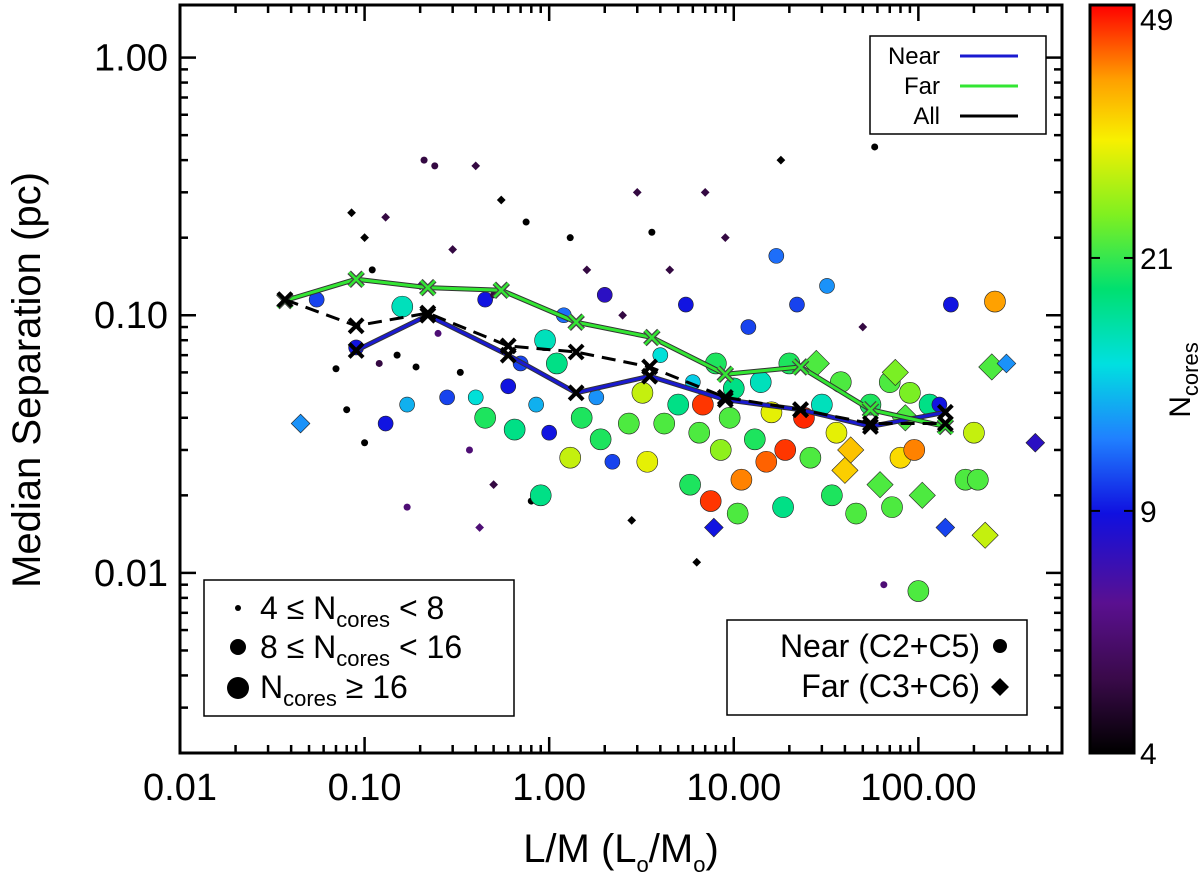 This screenshot has width=1200, height=884. What do you see at coordinates (356, 350) in the screenshot?
I see `series-marker-near` at bounding box center [356, 350].